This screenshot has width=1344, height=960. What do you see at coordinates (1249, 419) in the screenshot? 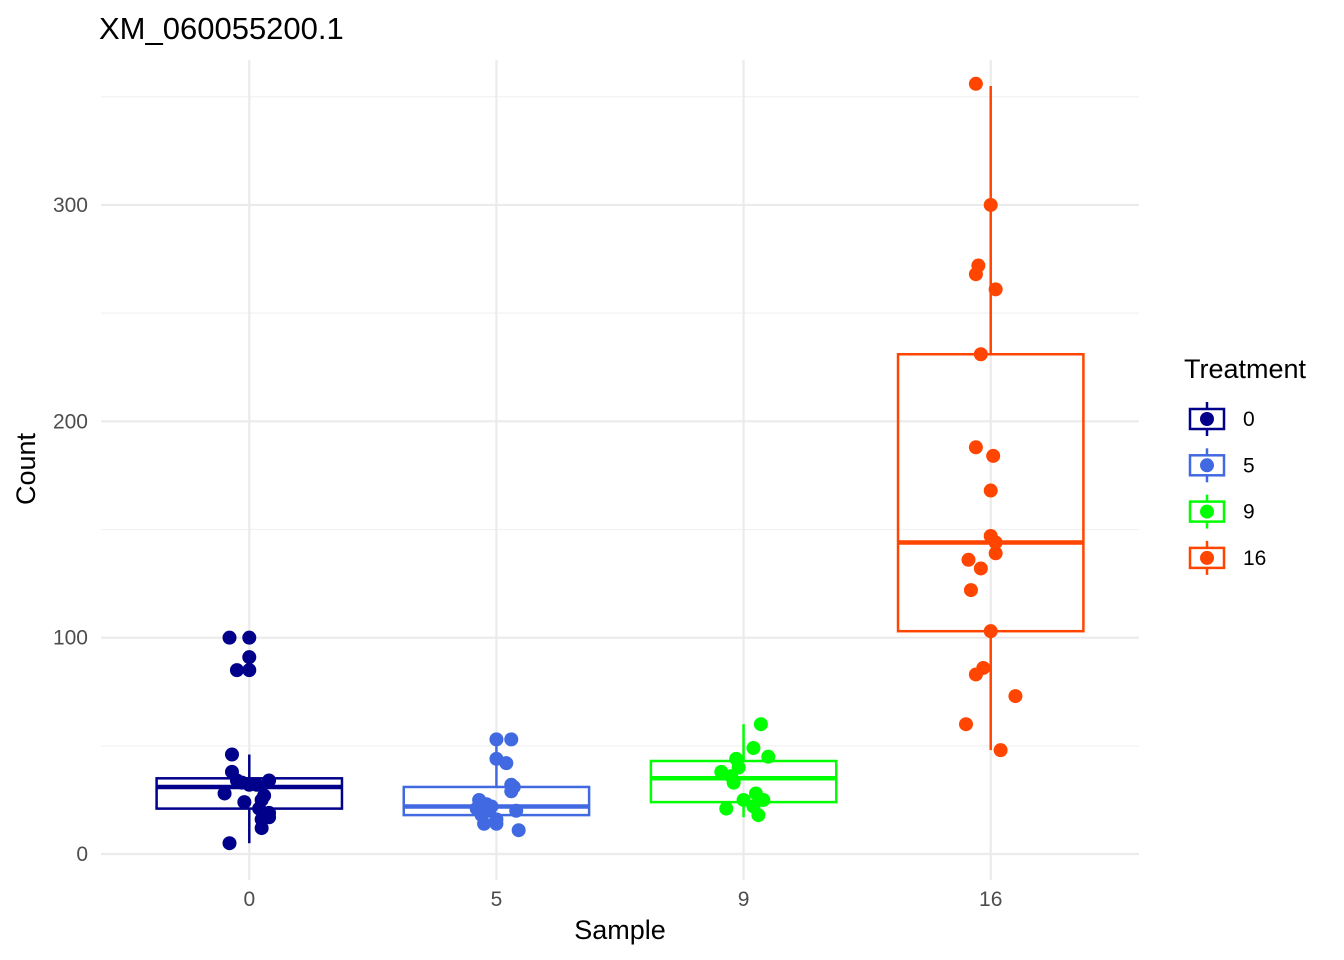
I see `legend-label: 0` at bounding box center [1249, 419].